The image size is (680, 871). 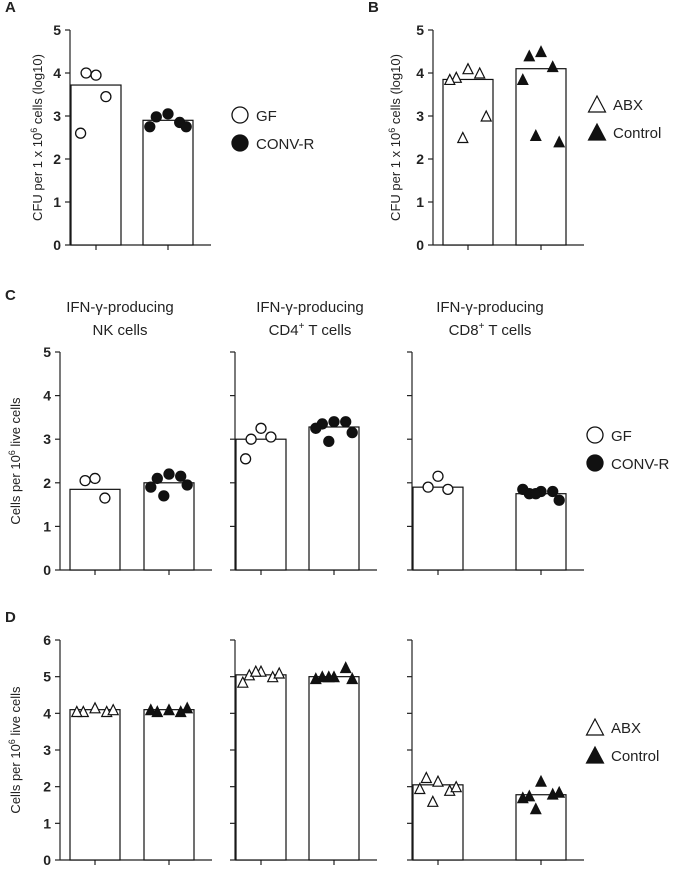 What do you see at coordinates (47, 526) in the screenshot?
I see `panel-3-y-tick-label: 1` at bounding box center [47, 526].